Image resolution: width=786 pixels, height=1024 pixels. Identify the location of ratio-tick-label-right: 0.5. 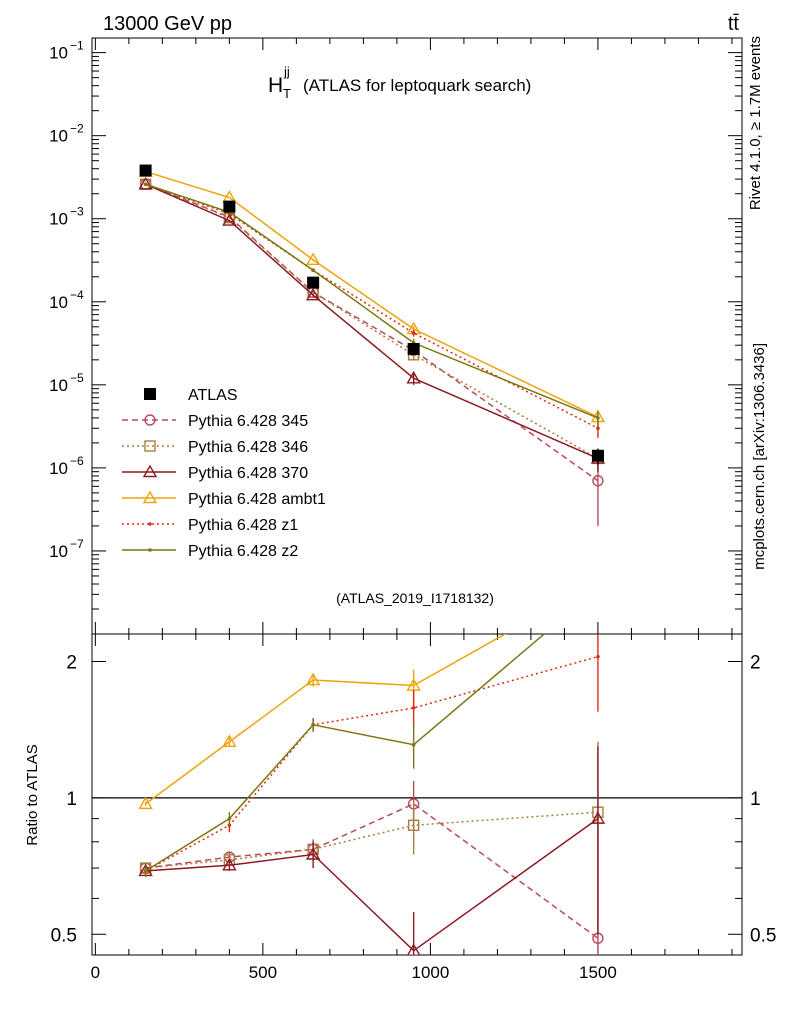
(763, 935).